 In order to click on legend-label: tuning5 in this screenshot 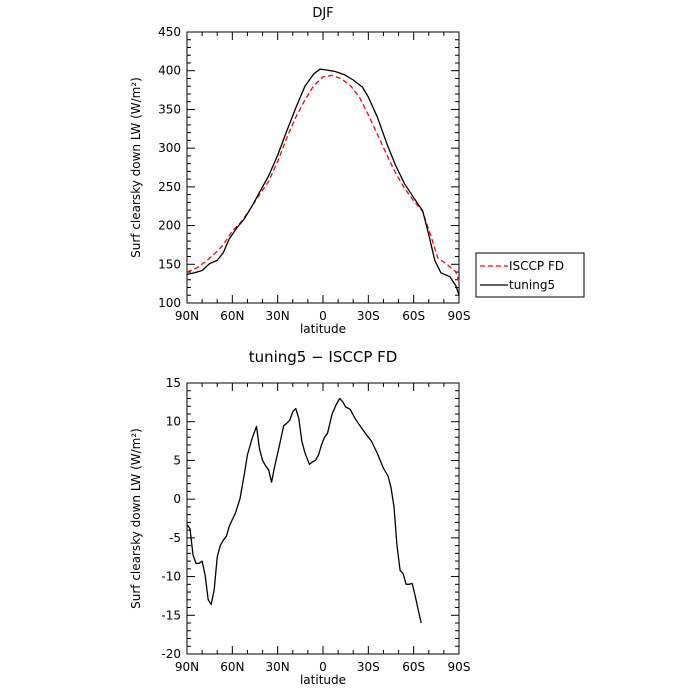, I will do `click(532, 285)`.